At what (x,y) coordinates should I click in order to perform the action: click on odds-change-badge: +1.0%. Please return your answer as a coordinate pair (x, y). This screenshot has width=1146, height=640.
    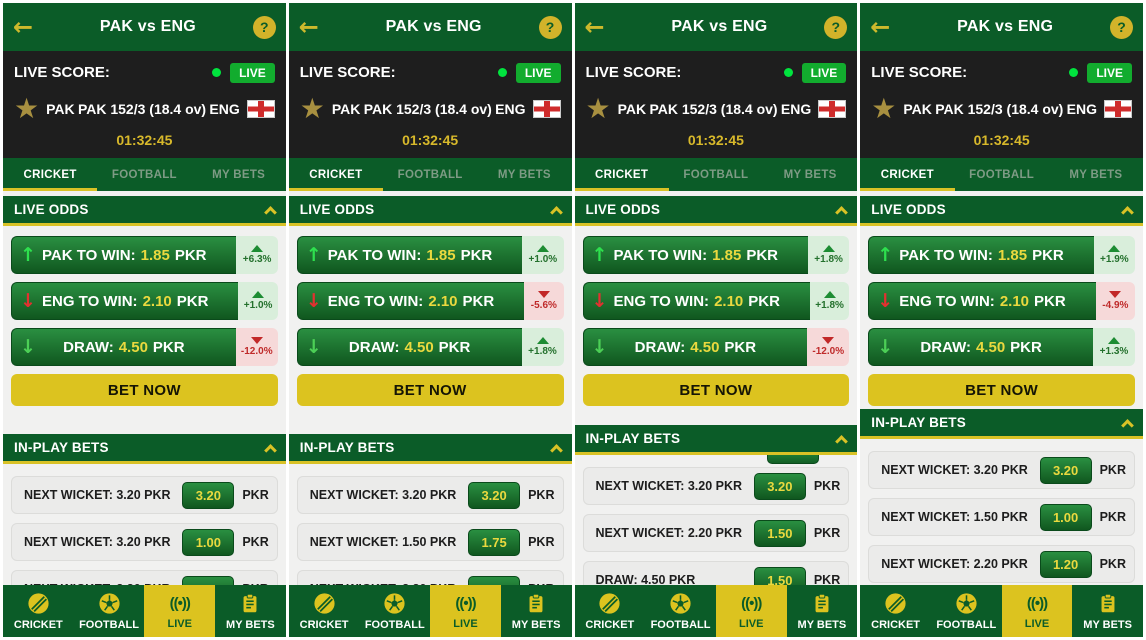
    Looking at the image, I should click on (258, 301).